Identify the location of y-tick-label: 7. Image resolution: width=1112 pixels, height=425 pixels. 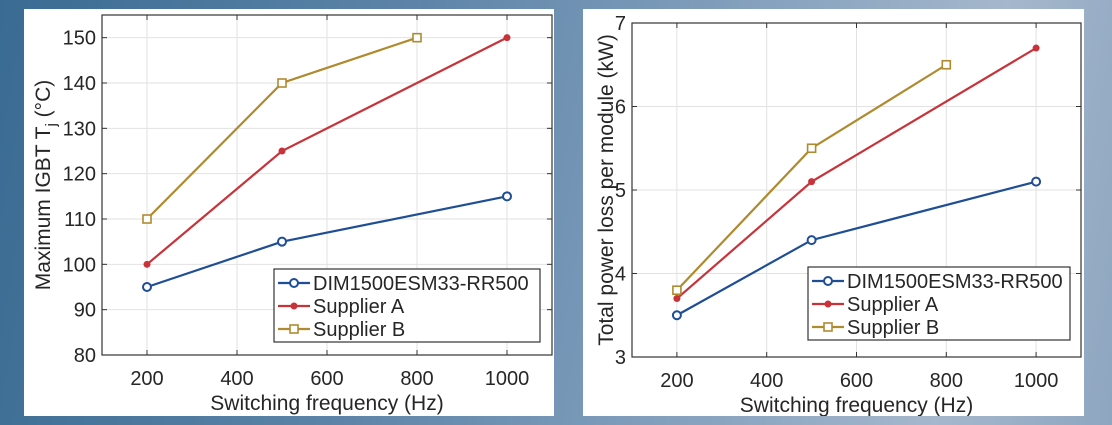
(620, 24).